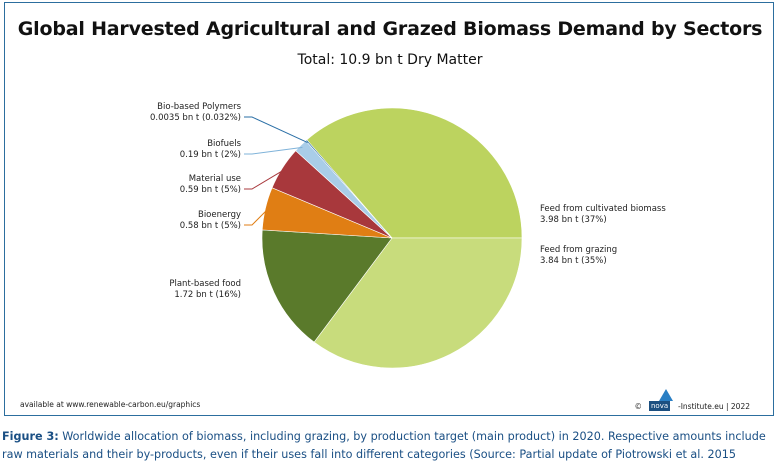 This screenshot has height=470, width=780. I want to click on pie-slice-feed-from-grazing, so click(418, 303).